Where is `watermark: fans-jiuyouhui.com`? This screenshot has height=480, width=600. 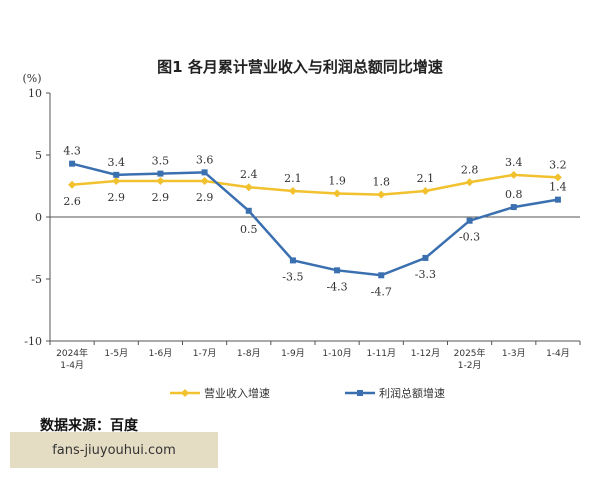
watermark: fans-jiuyouhui.com is located at coordinates (114, 450).